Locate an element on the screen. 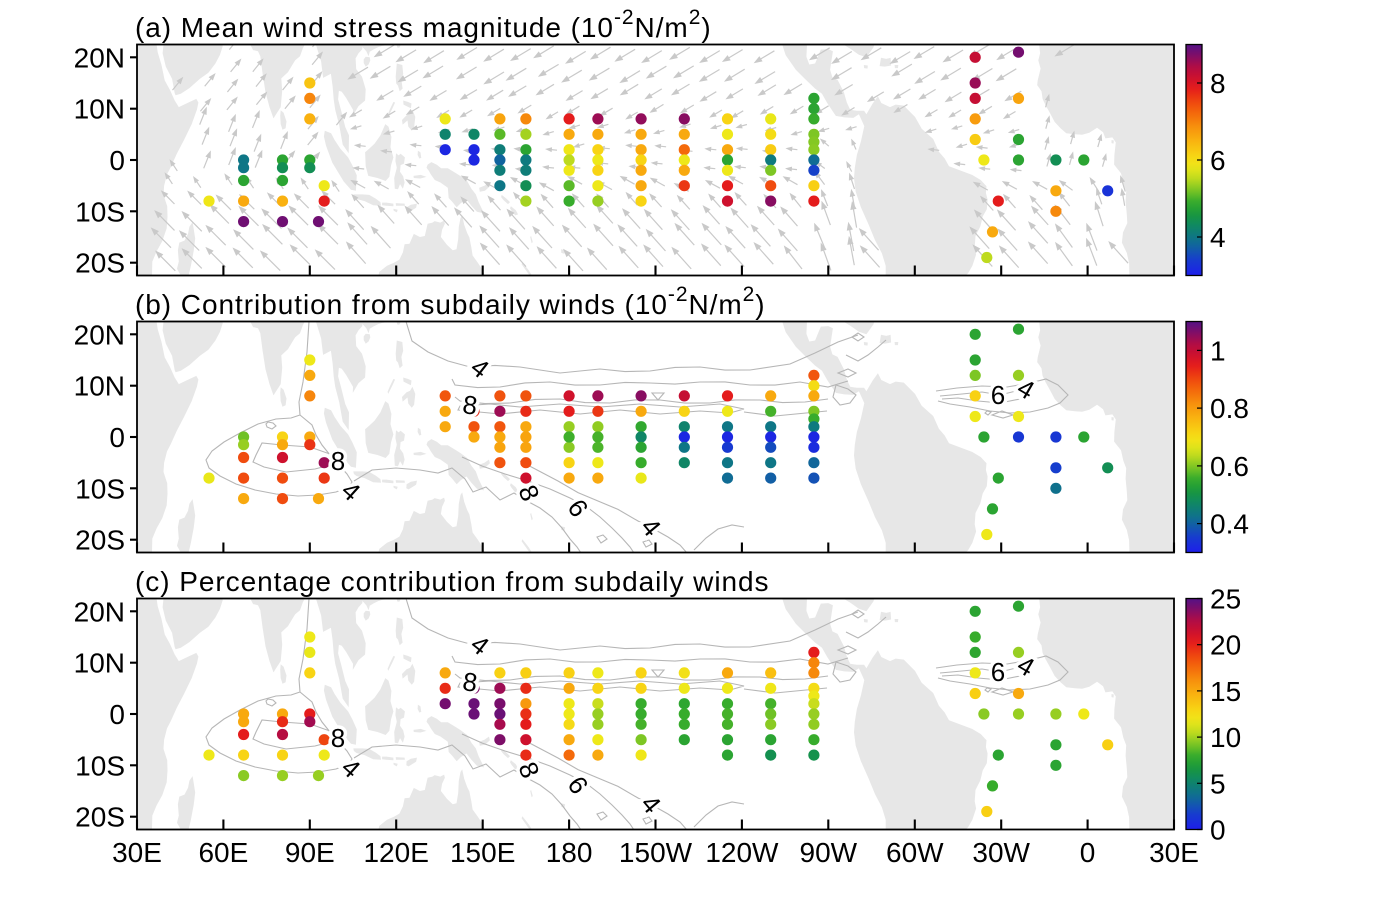 The width and height of the screenshot is (1380, 920). svg-text: 120W is located at coordinates (742, 852).